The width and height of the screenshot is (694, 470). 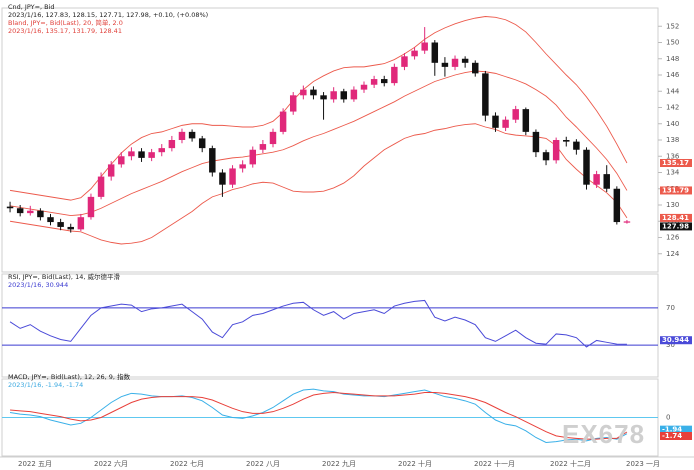 I want to click on y-tick-label: 130, so click(x=672, y=205).